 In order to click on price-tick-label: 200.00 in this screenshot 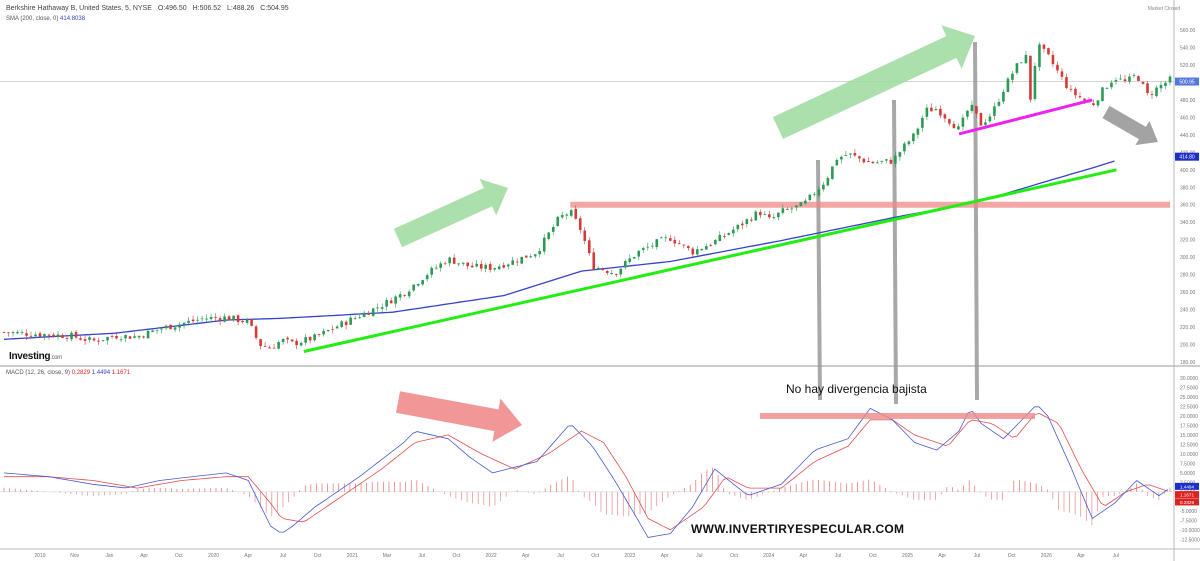, I will do `click(1188, 346)`.